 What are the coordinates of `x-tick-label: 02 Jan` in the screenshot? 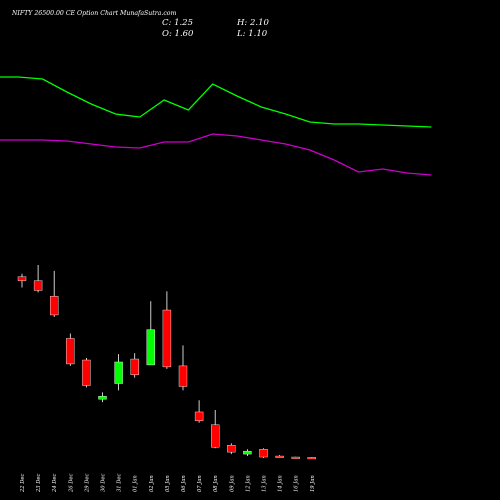 It's located at (152, 483).